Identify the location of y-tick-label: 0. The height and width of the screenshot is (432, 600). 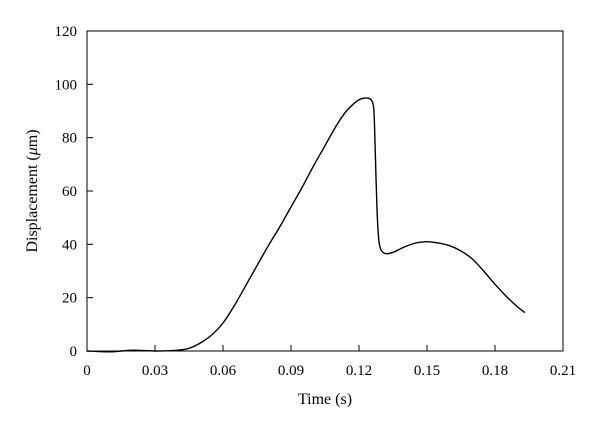
(74, 352).